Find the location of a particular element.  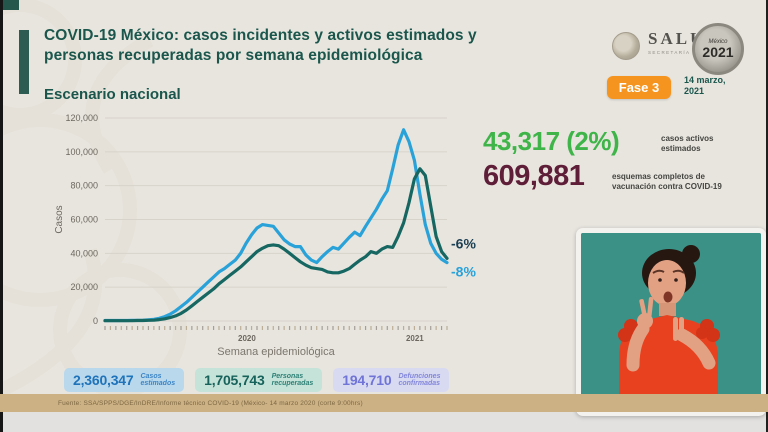

pill-defunciones-confirmadas-label: Defunciones confirmadas is located at coordinates (419, 380).